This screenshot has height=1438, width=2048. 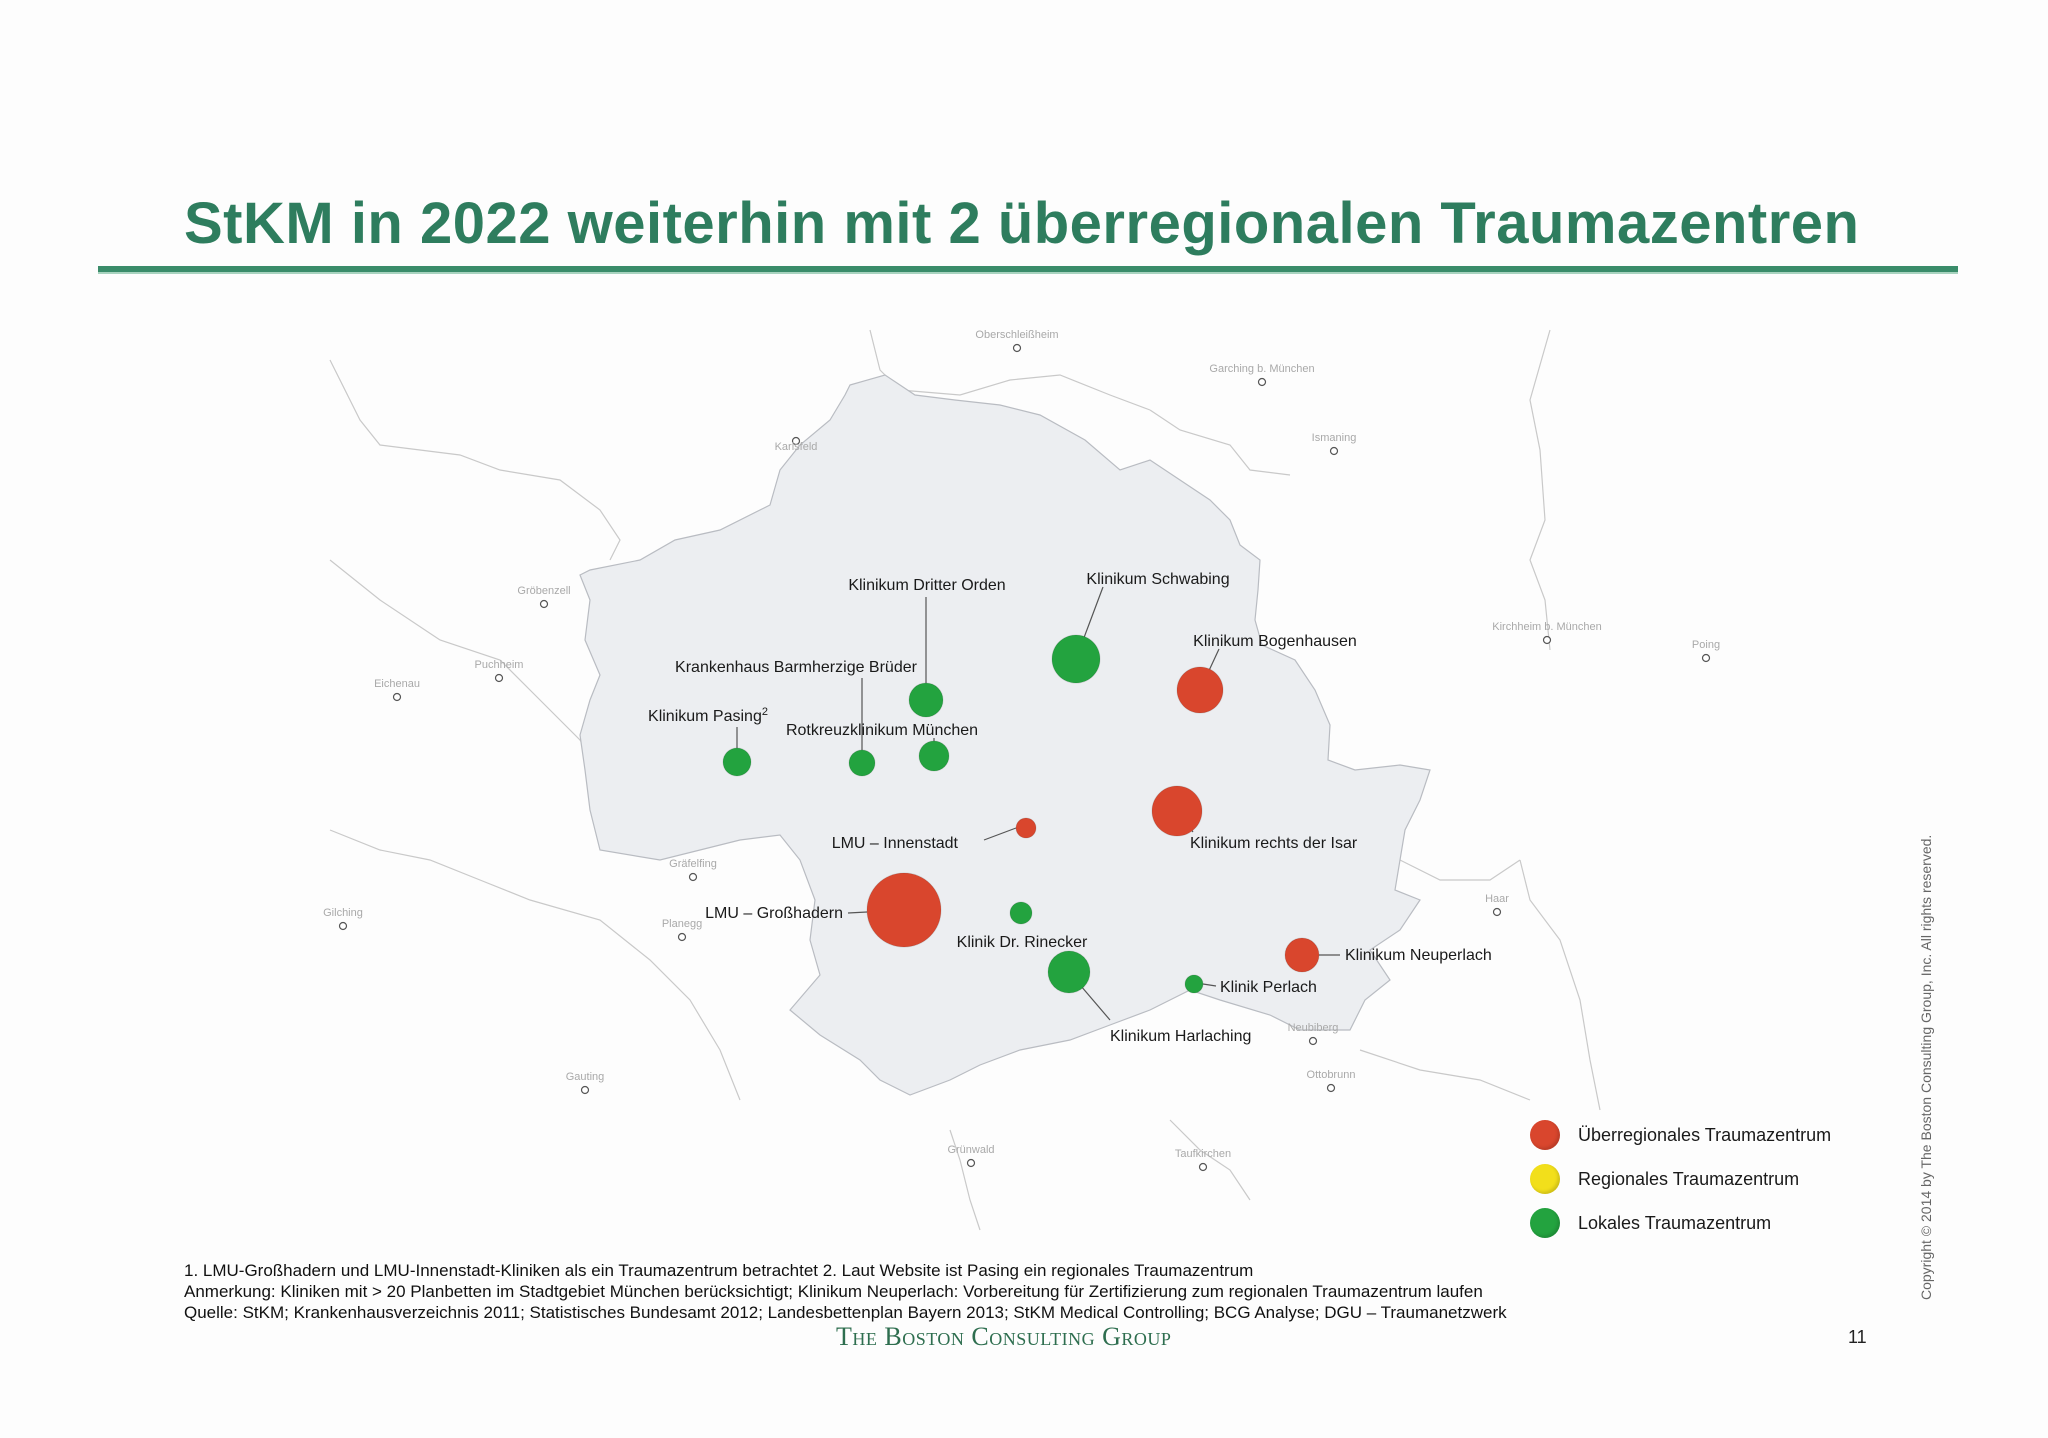 What do you see at coordinates (1706, 651) in the screenshot?
I see `town-poing: Poing` at bounding box center [1706, 651].